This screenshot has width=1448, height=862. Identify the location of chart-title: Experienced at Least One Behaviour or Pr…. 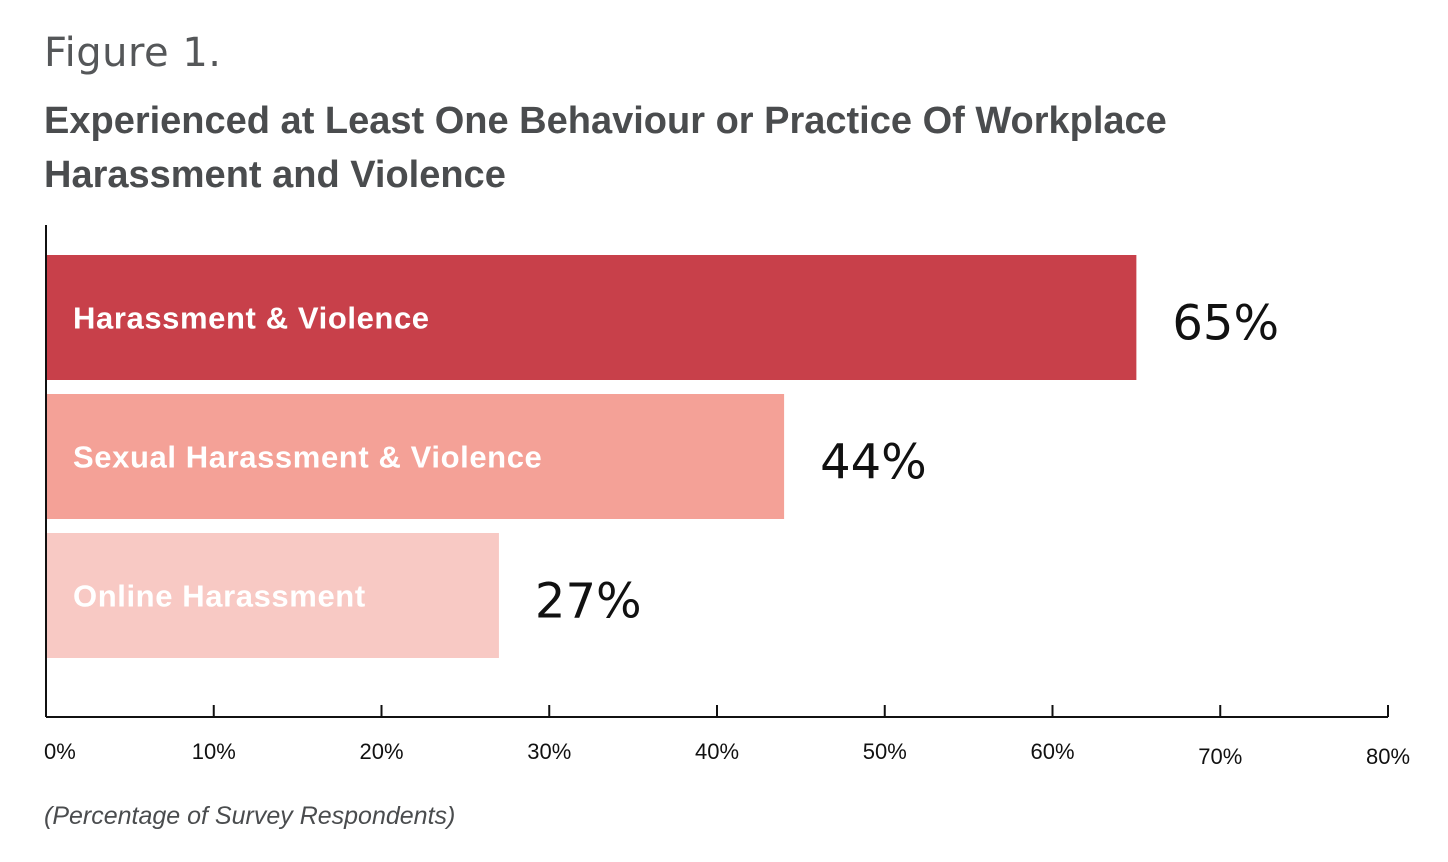
(605, 148).